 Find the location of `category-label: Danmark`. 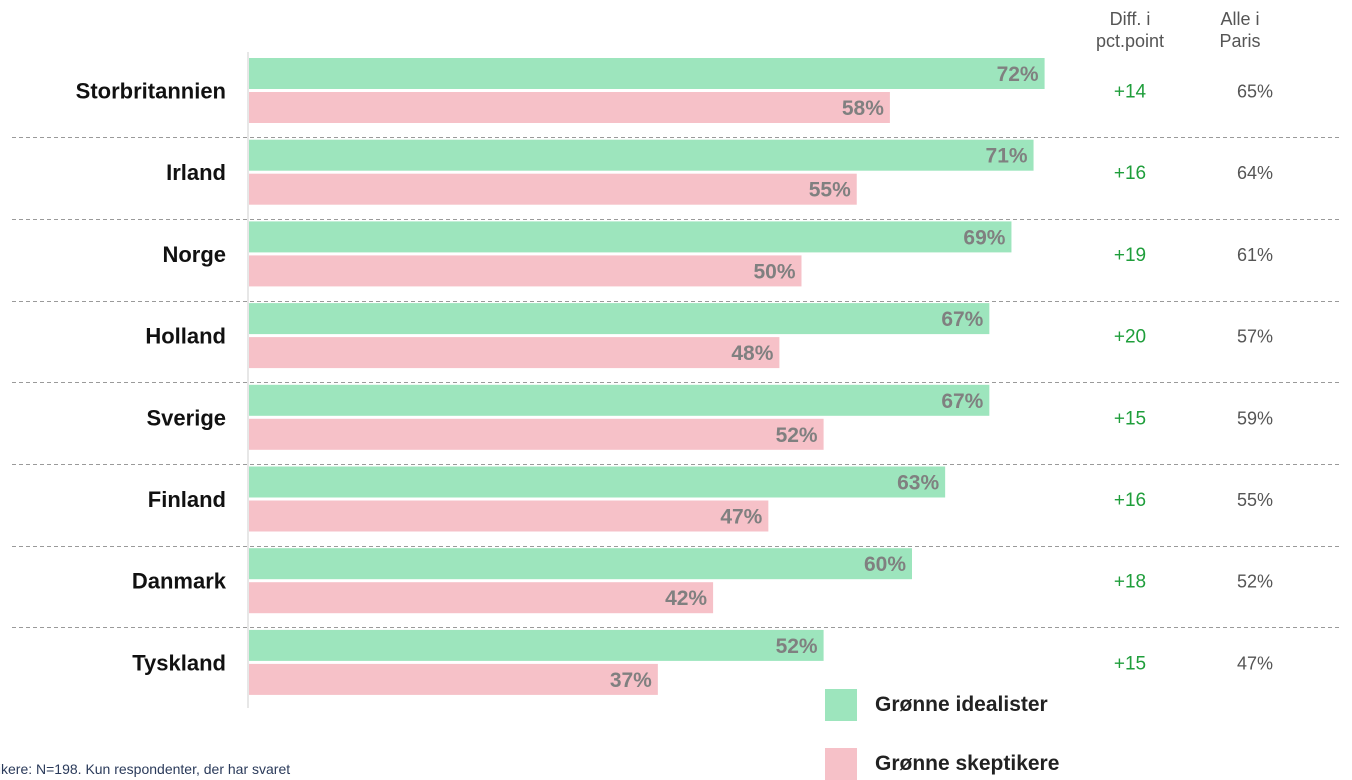

category-label: Danmark is located at coordinates (179, 581).